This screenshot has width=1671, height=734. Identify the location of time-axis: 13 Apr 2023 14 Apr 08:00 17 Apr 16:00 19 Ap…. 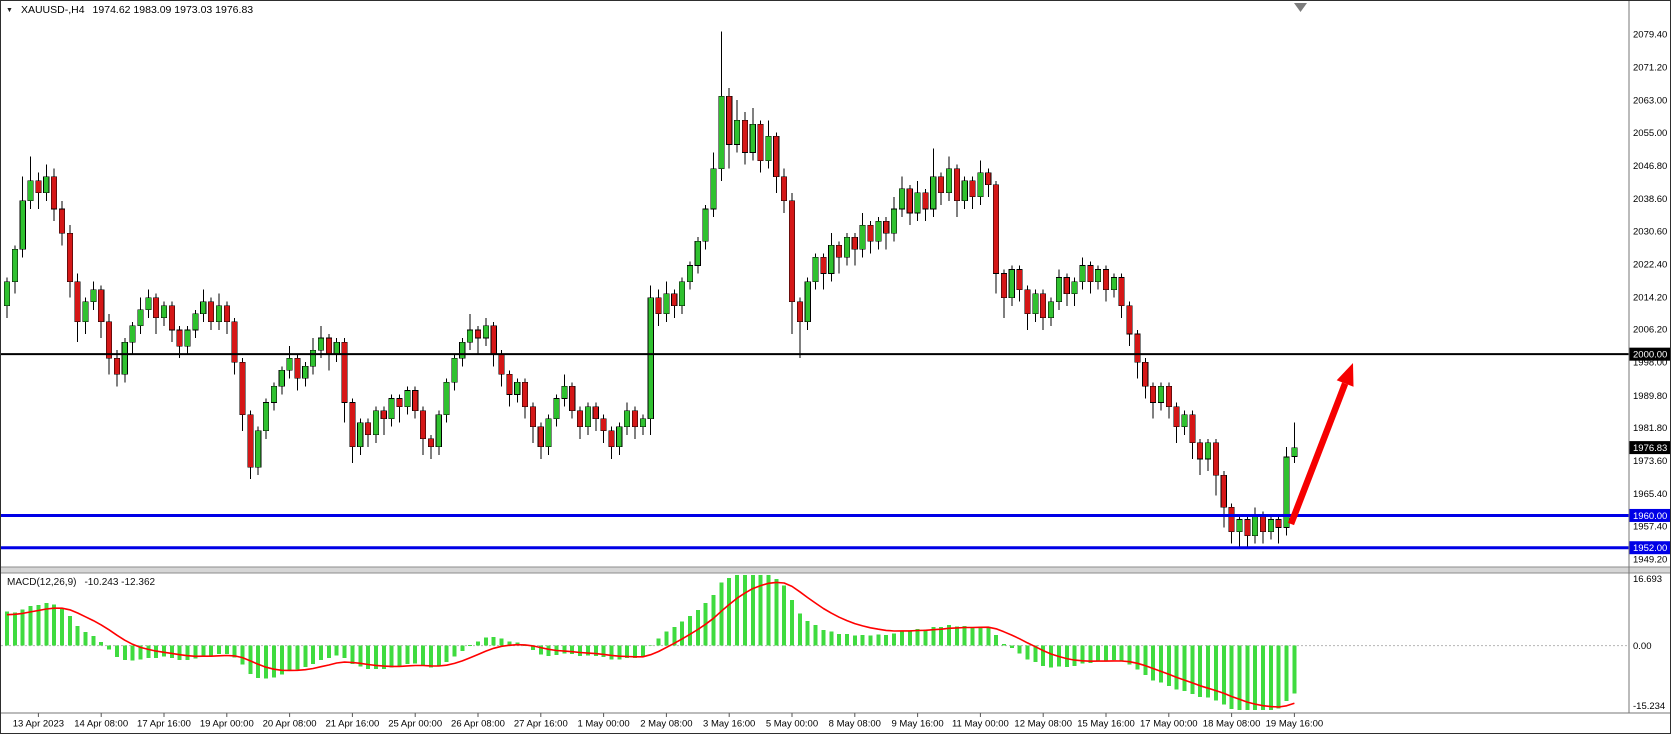
(668, 721).